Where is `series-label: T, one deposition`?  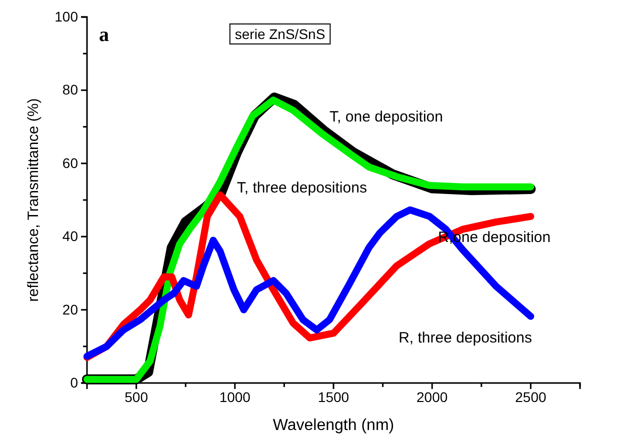 series-label: T, one deposition is located at coordinates (386, 117).